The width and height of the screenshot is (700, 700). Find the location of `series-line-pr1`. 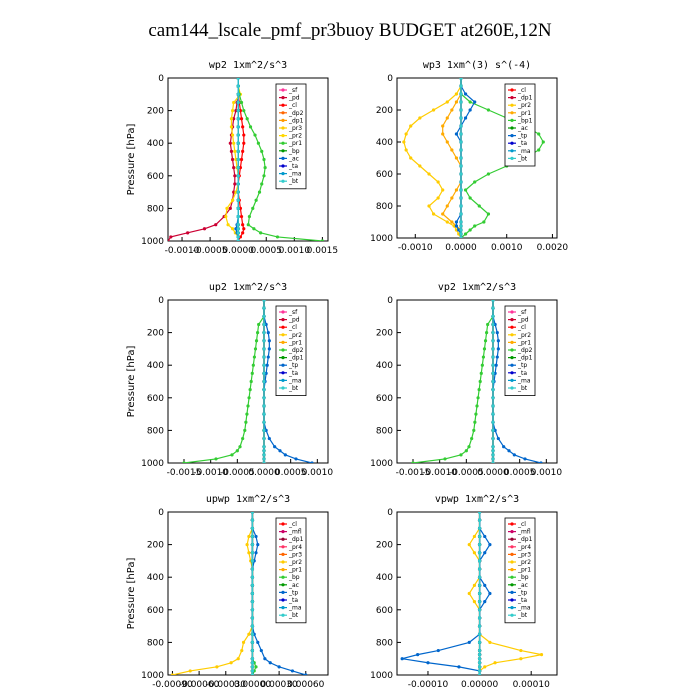

series-line-pr1 is located at coordinates (451, 158).